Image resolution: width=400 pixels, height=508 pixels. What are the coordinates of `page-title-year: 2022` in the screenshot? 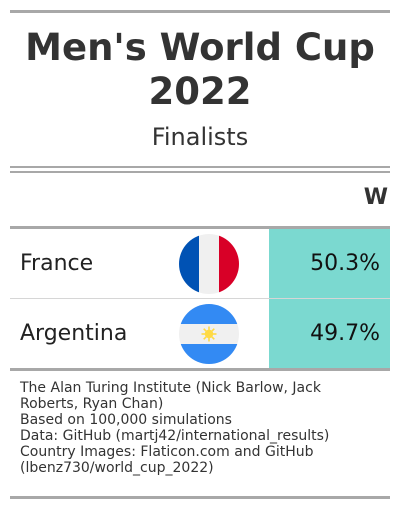 It's located at (200, 91).